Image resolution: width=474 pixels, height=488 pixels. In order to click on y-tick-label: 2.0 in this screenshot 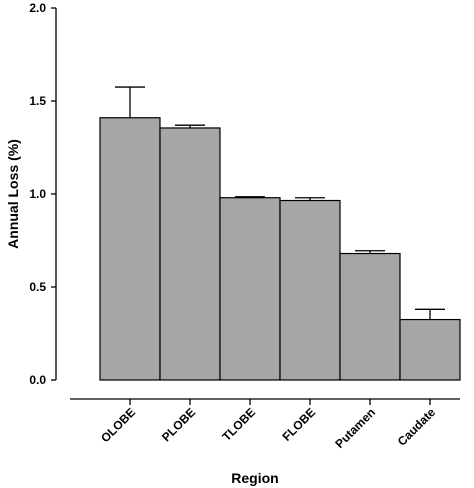, I will do `click(37, 8)`.